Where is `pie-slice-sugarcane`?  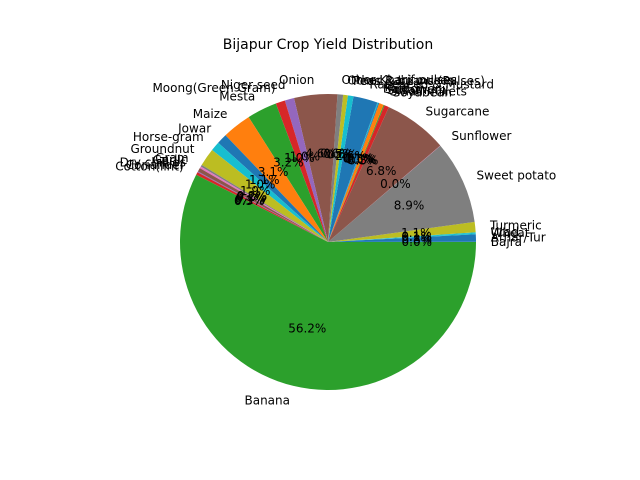 pie-slice-sugarcane is located at coordinates (384, 174).